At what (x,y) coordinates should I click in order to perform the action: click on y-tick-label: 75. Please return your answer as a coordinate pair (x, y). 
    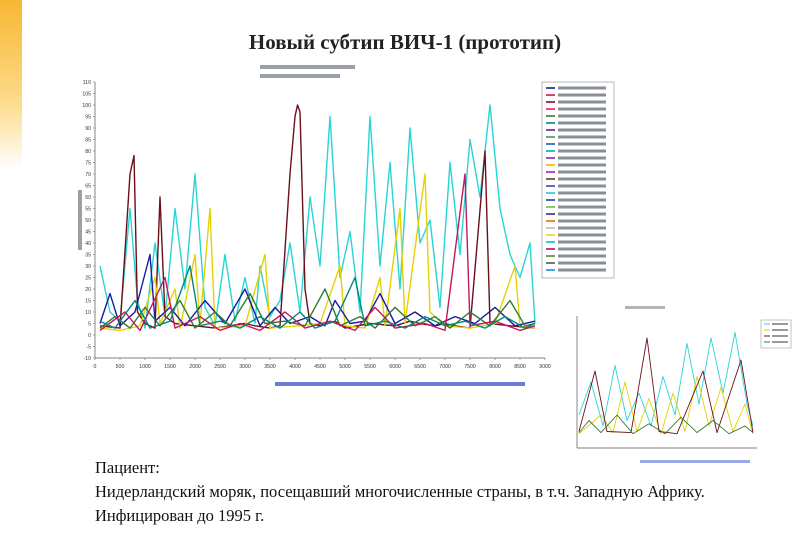
    Looking at the image, I should click on (88, 164).